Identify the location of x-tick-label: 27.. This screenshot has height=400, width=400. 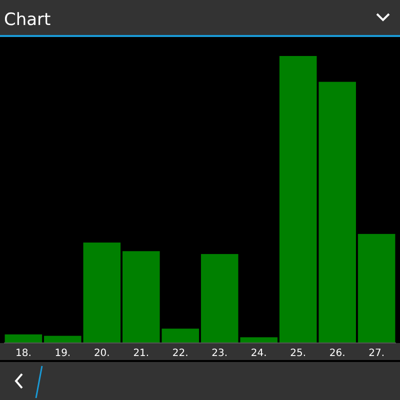
(376, 353).